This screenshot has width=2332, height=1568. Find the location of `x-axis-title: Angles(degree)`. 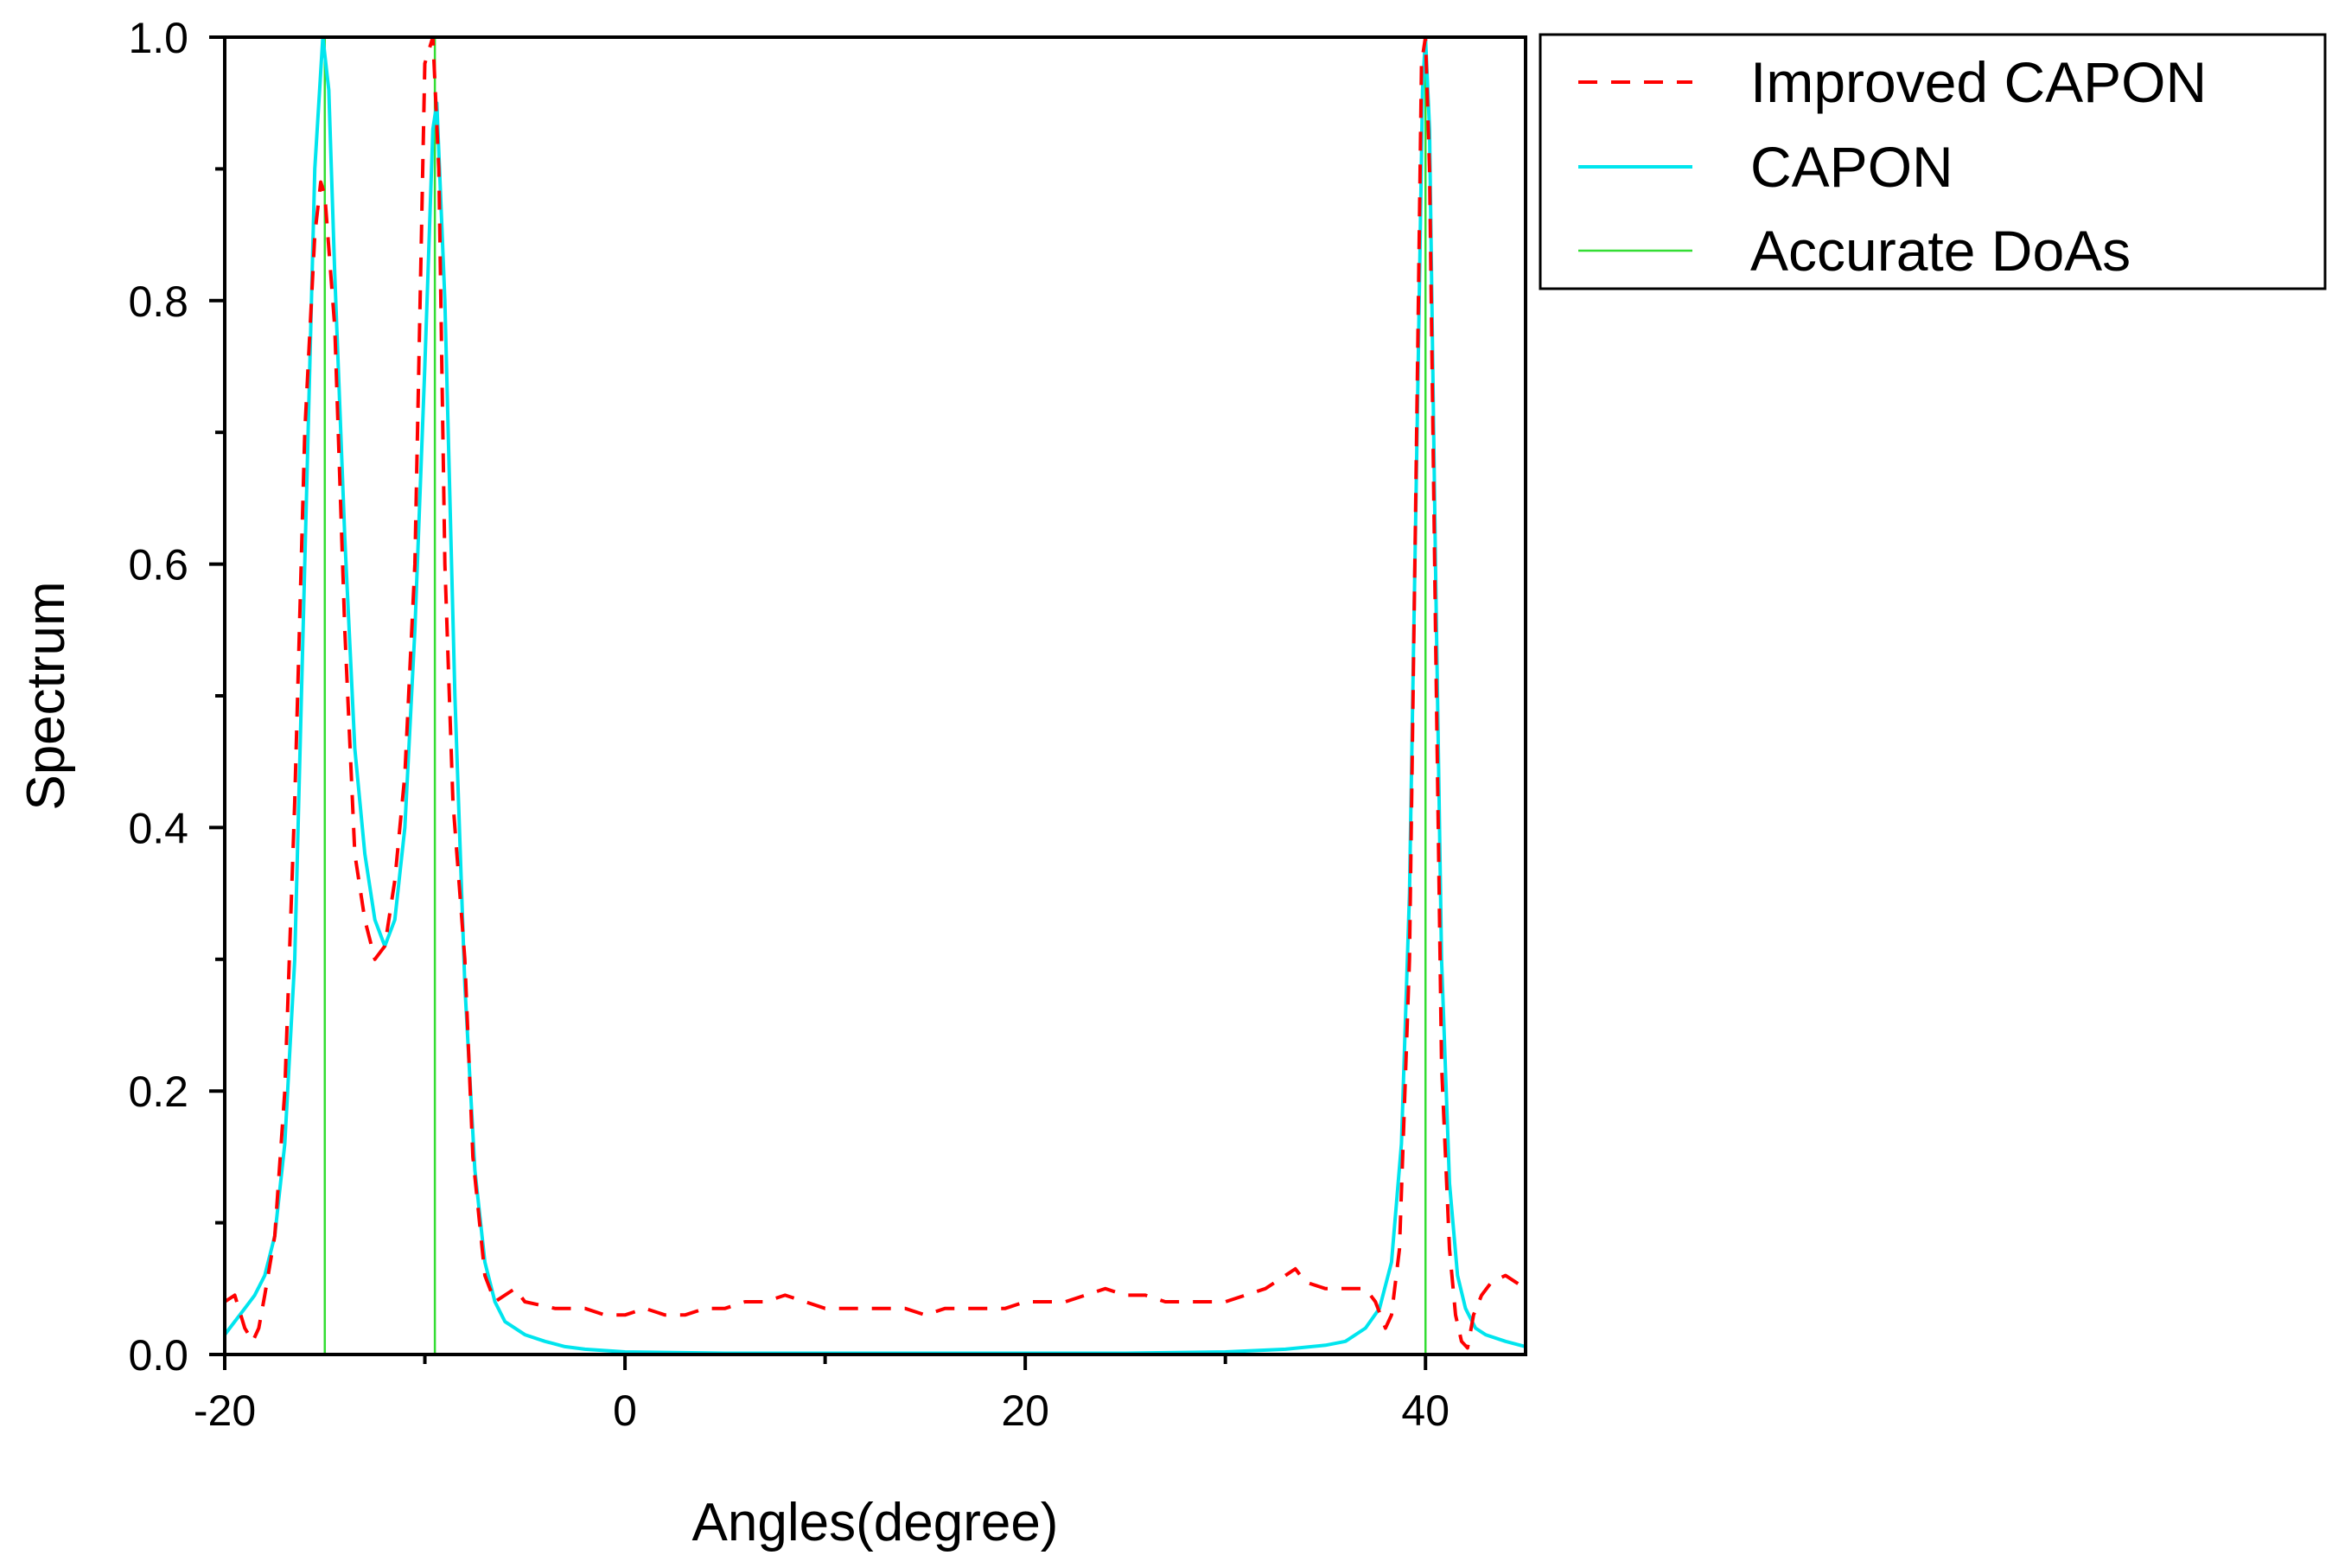

x-axis-title: Angles(degree) is located at coordinates (875, 1523).